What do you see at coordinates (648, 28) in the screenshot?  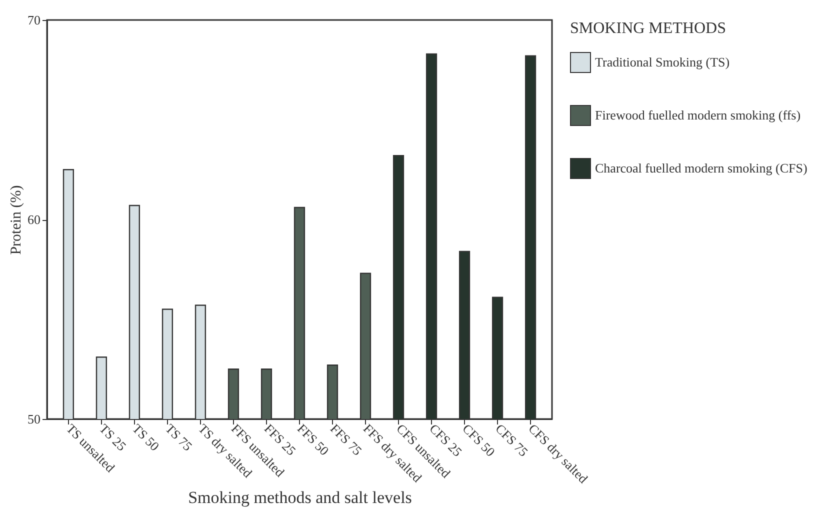 I see `legend-title: SMOKING METHODS` at bounding box center [648, 28].